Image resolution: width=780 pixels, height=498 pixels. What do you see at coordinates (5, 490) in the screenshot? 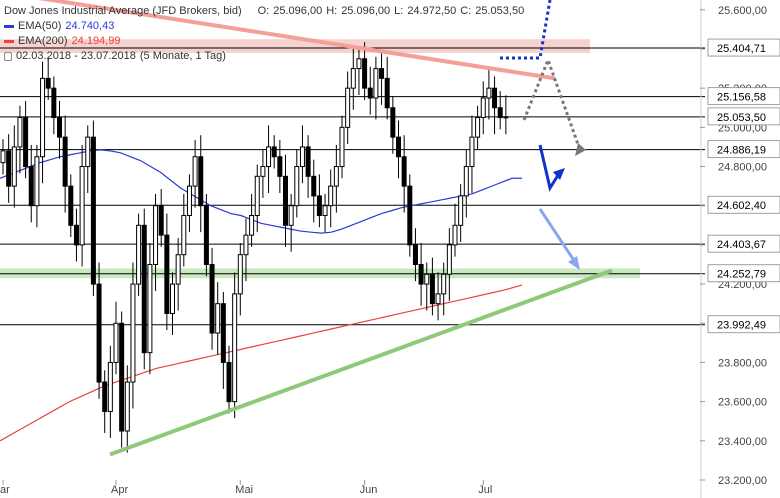
I see `x-tick-label: ar` at bounding box center [5, 490].